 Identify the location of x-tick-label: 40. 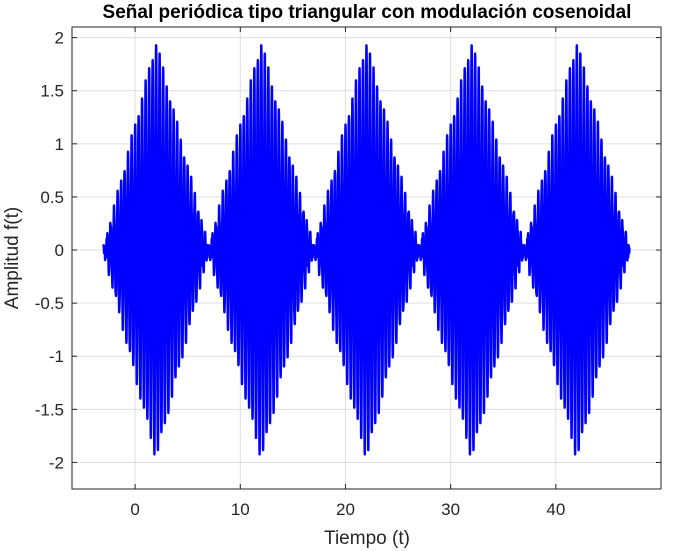
(555, 509).